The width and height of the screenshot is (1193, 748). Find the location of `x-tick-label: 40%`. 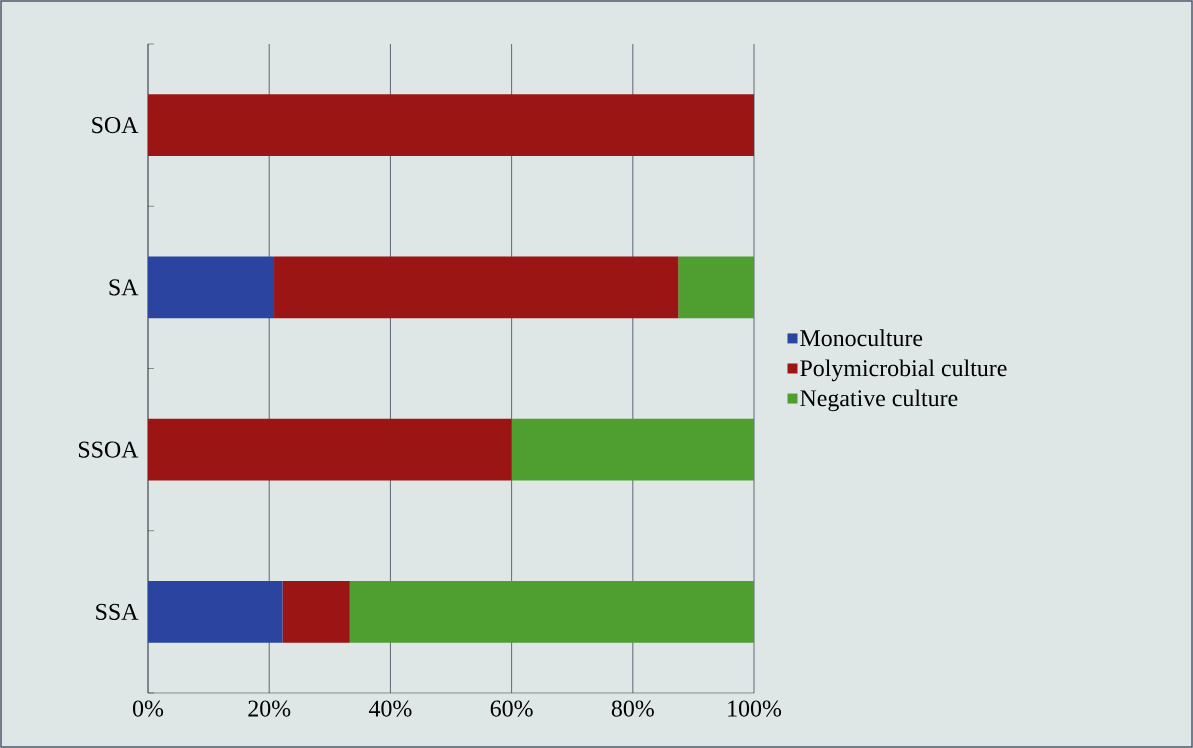

x-tick-label: 40% is located at coordinates (390, 708).